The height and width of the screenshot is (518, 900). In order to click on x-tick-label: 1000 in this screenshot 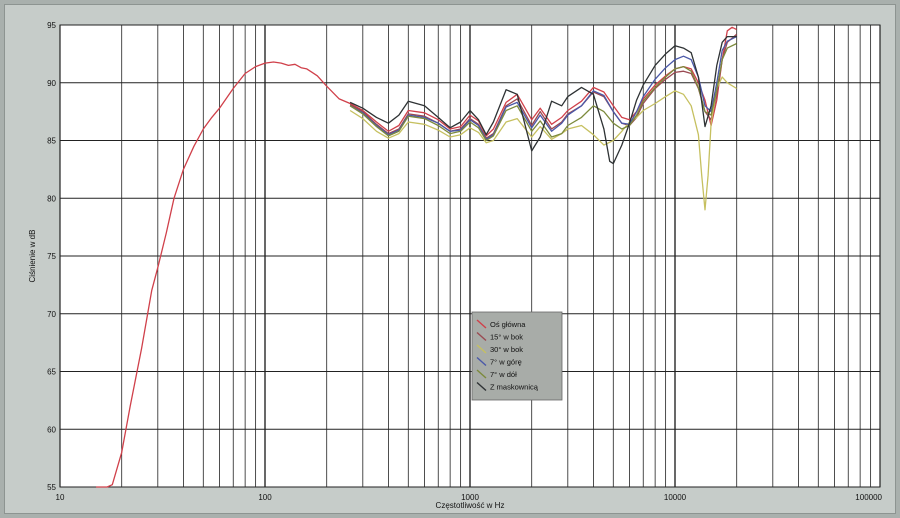, I will do `click(470, 497)`.